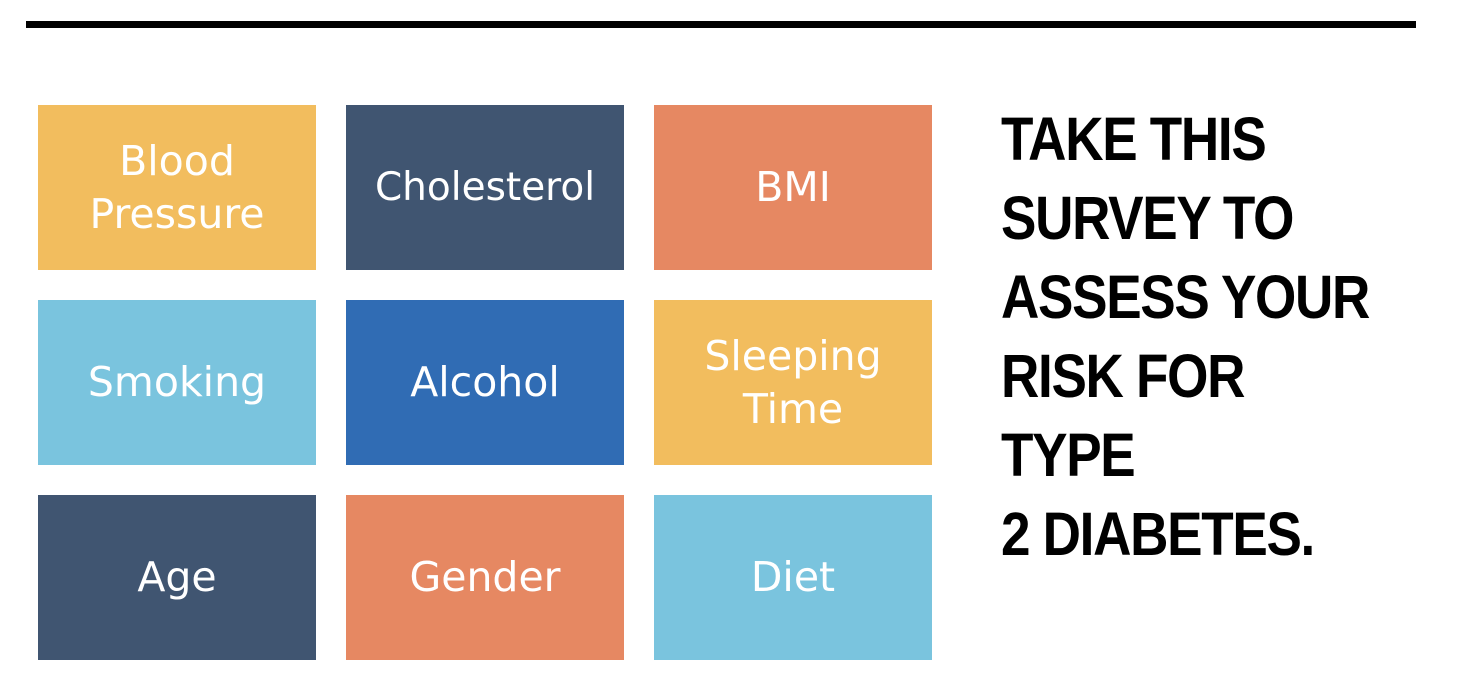  I want to click on top-divider-rule, so click(721, 24).